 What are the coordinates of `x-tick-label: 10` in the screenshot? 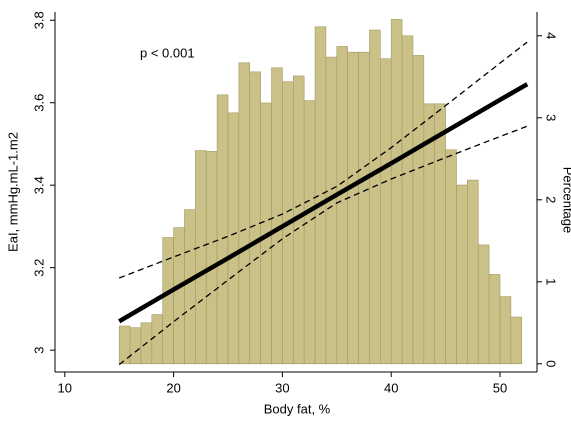 It's located at (65, 387).